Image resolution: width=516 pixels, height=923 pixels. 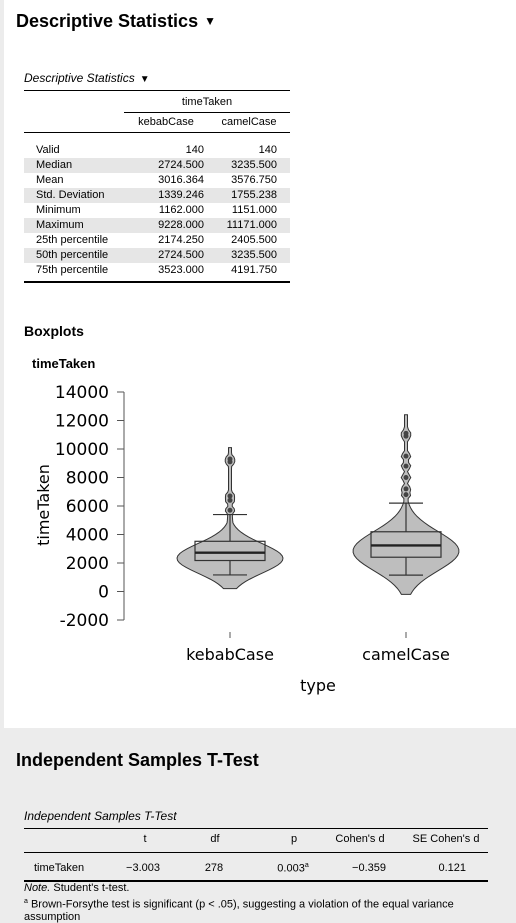 I want to click on cell-value: 2405.500, so click(x=254, y=240).